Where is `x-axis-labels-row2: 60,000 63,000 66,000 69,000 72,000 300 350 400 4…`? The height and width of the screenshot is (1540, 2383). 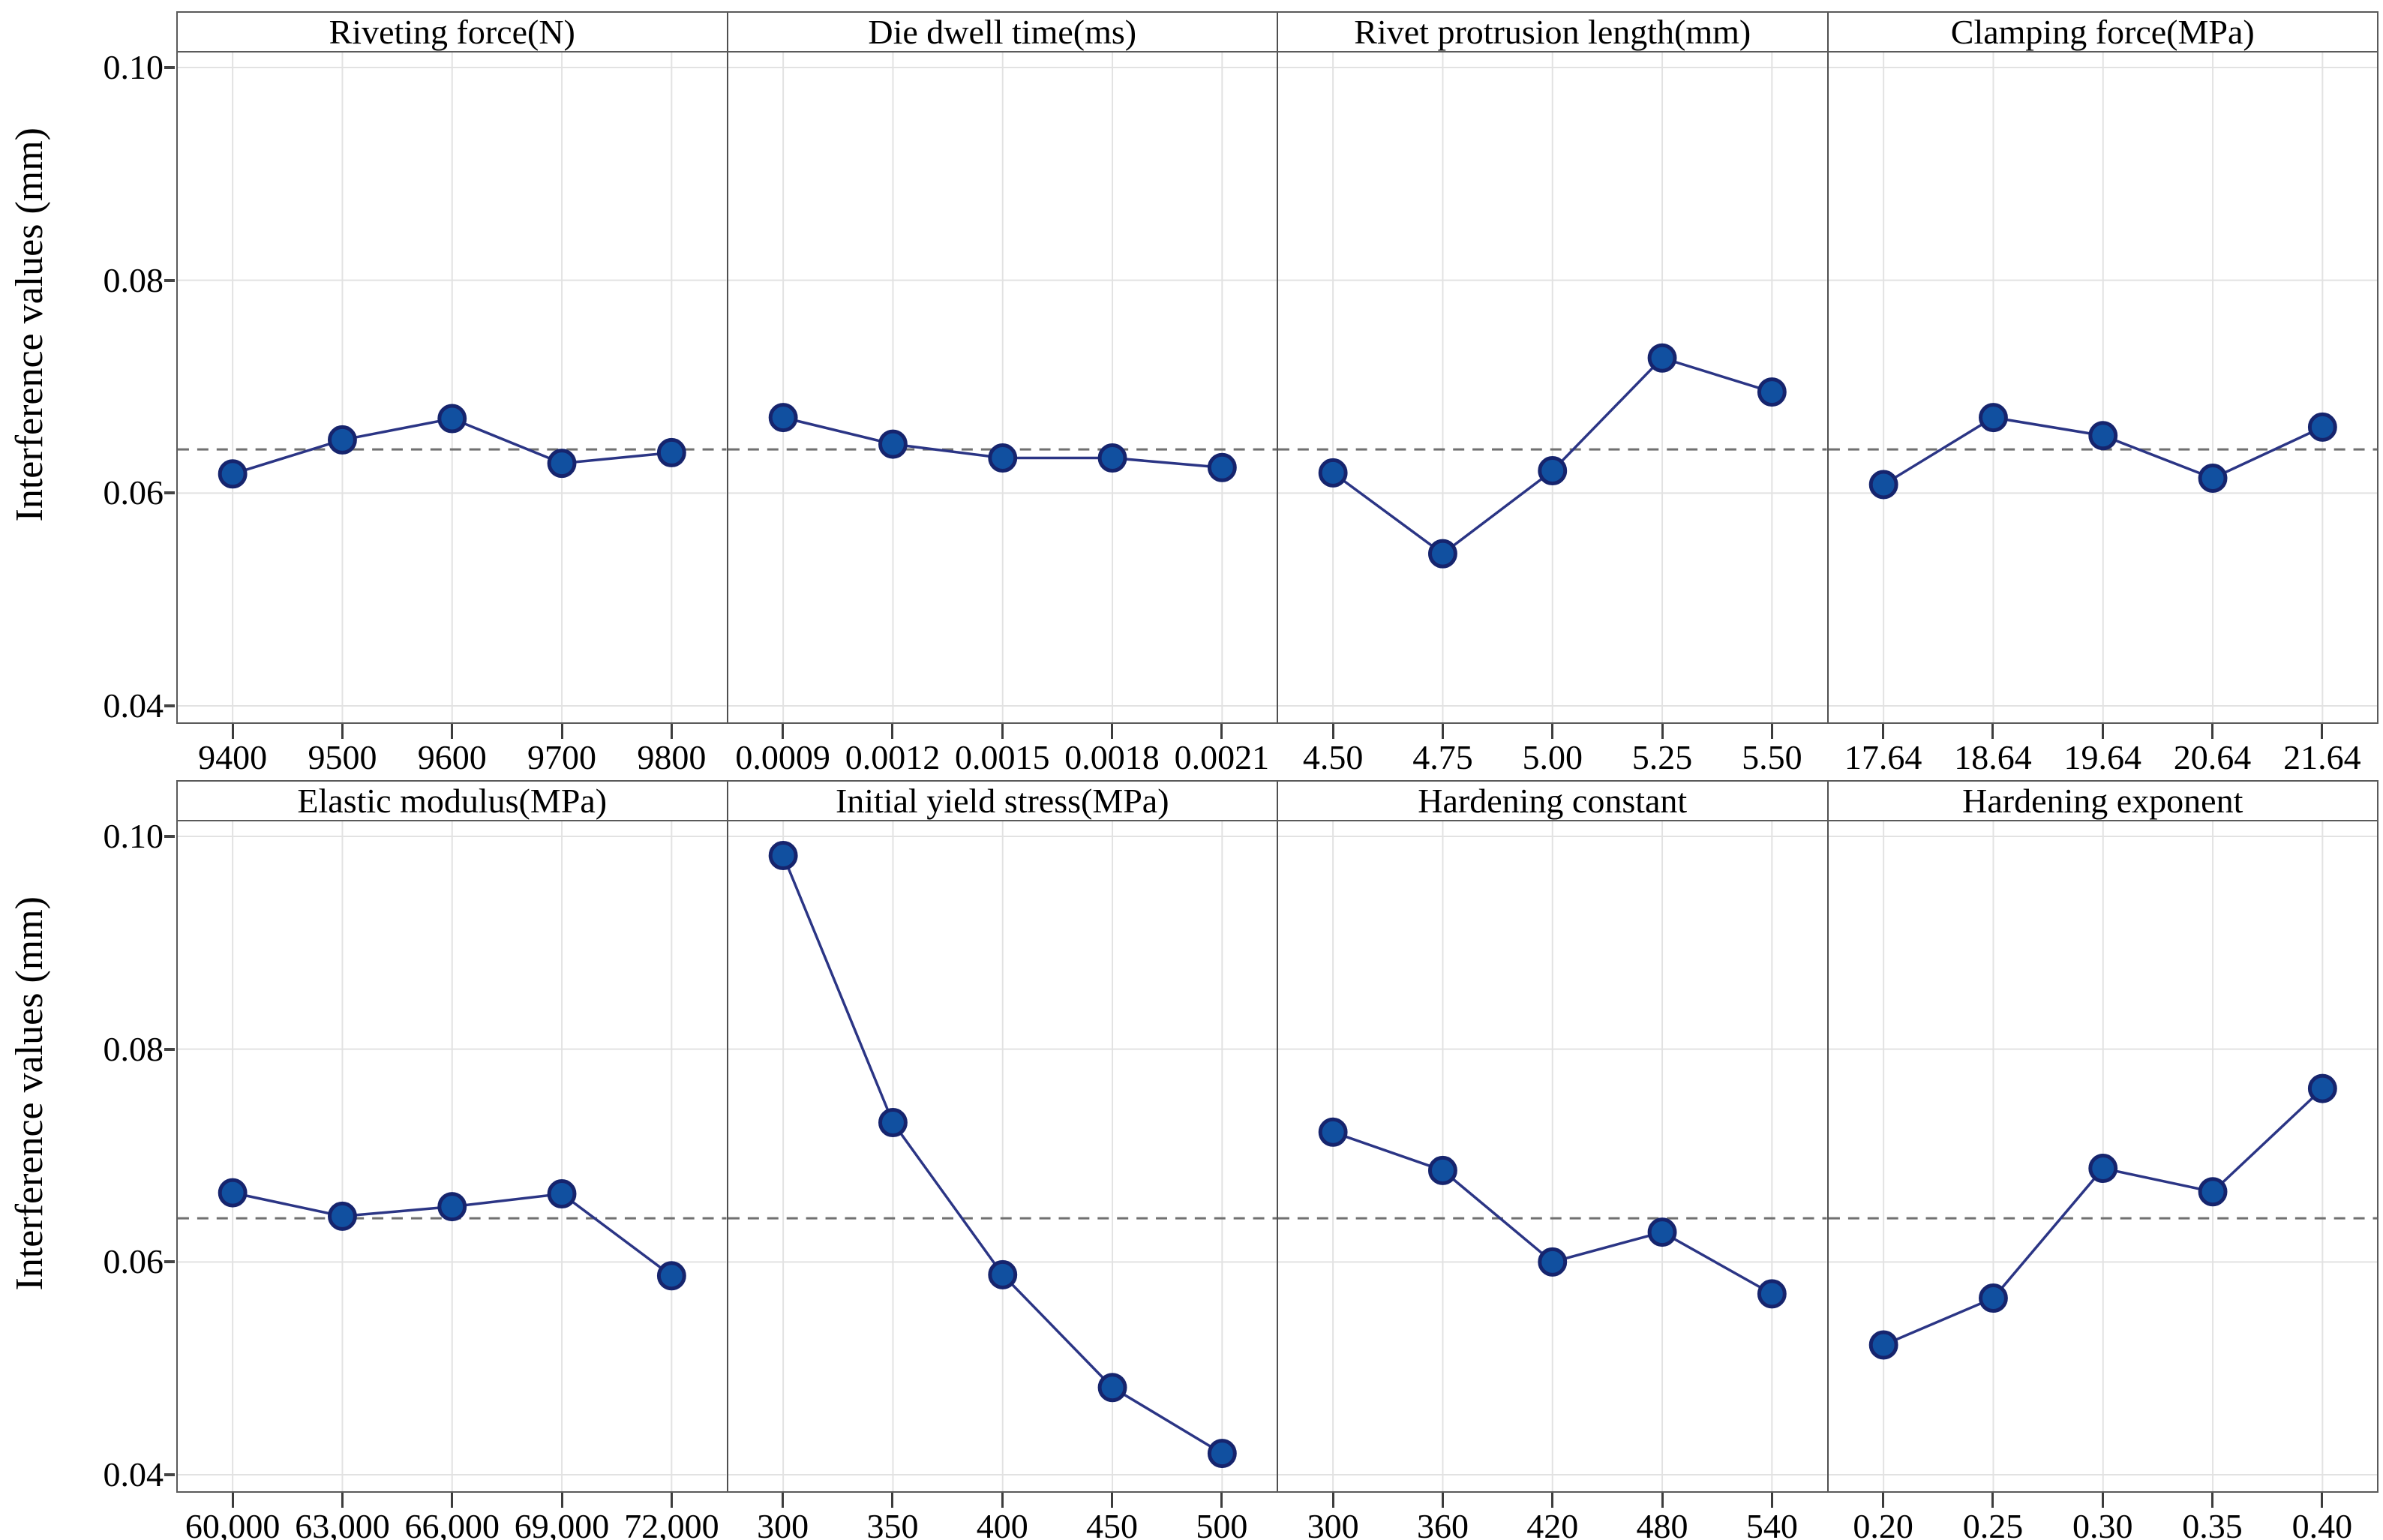
x-axis-labels-row2: 60,000 63,000 66,000 69,000 72,000 300 350 400 4… is located at coordinates (1278, 1516).